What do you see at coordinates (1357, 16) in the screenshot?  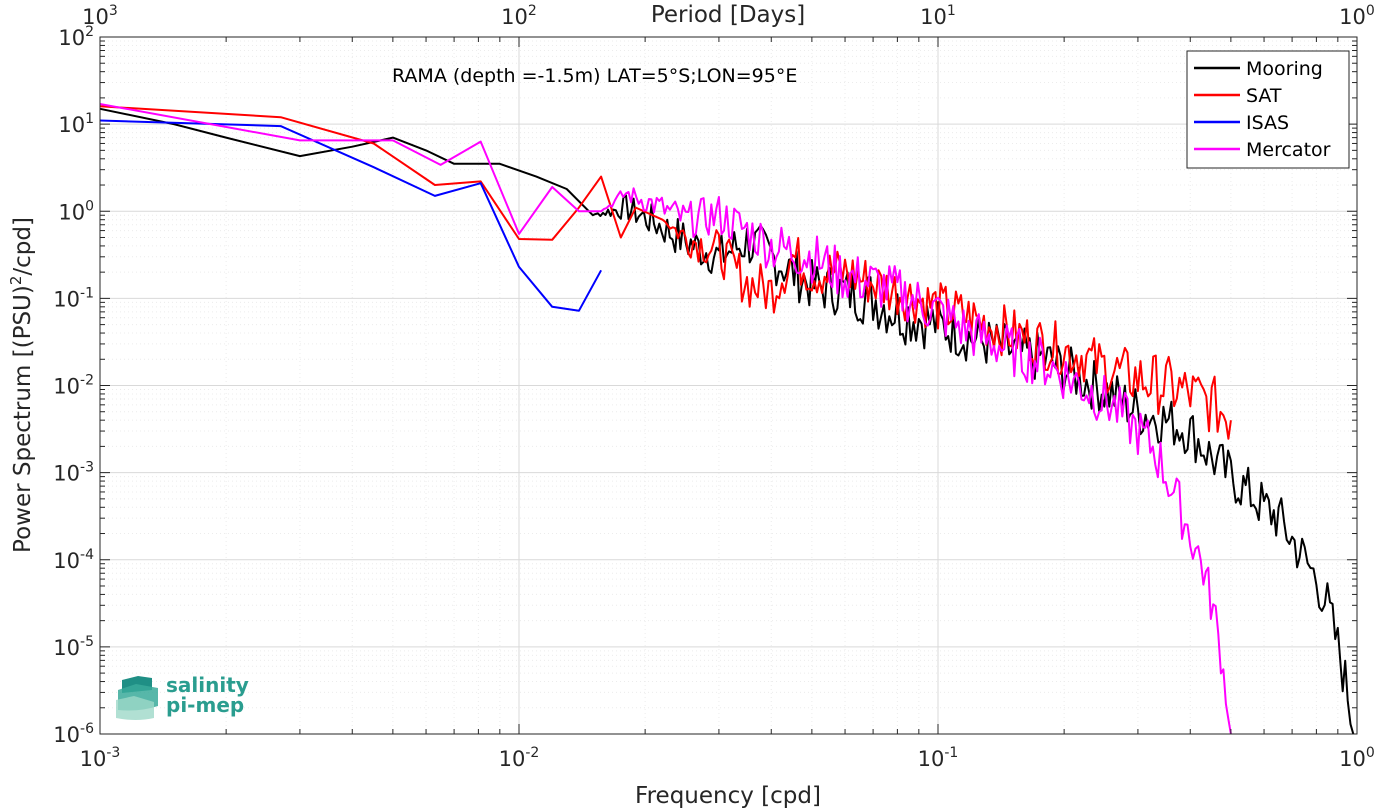 I see `top-tick-label: 100` at bounding box center [1357, 16].